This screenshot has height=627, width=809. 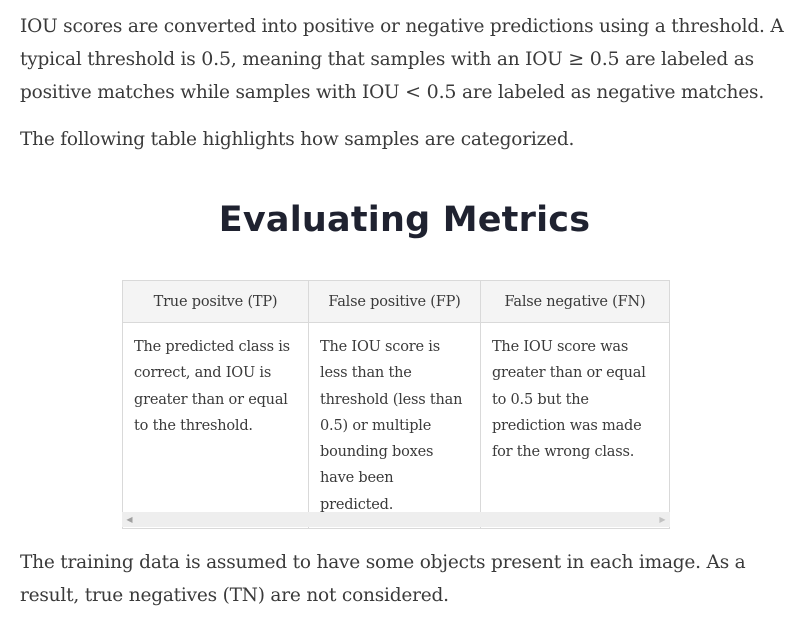 What do you see at coordinates (575, 301) in the screenshot?
I see `header-false-negative: False negative (FN)` at bounding box center [575, 301].